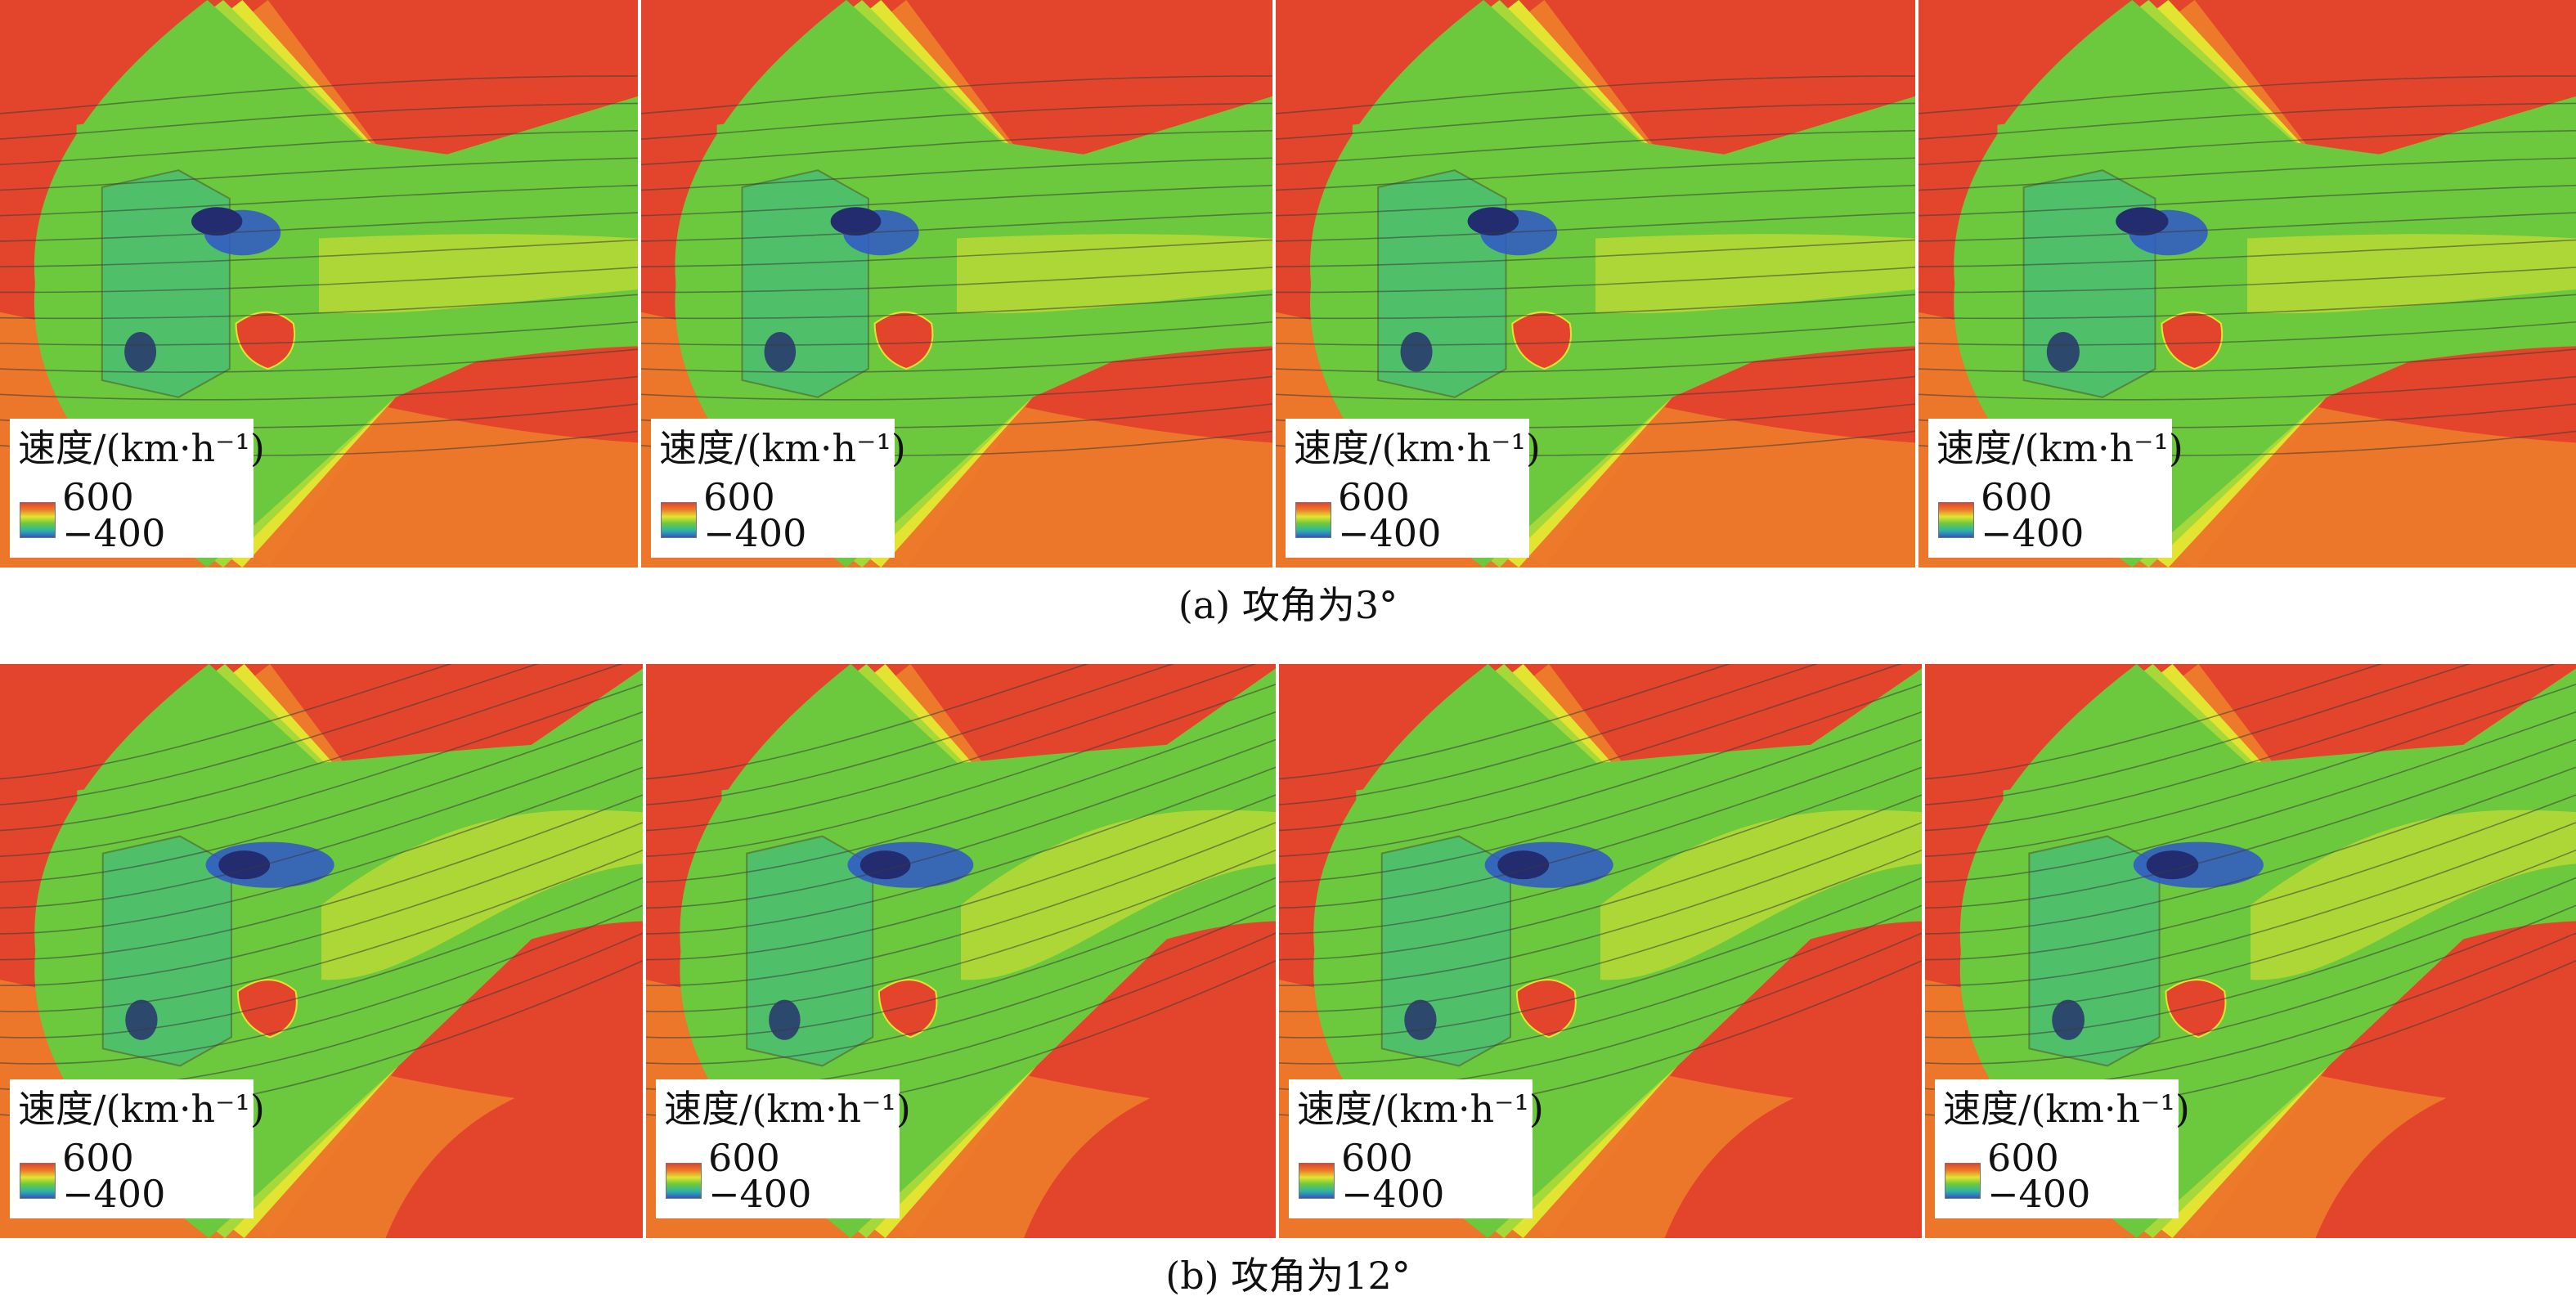  What do you see at coordinates (319, 284) in the screenshot?
I see `panel-a1: 速度/(km·h⁻¹) 600 −400` at bounding box center [319, 284].